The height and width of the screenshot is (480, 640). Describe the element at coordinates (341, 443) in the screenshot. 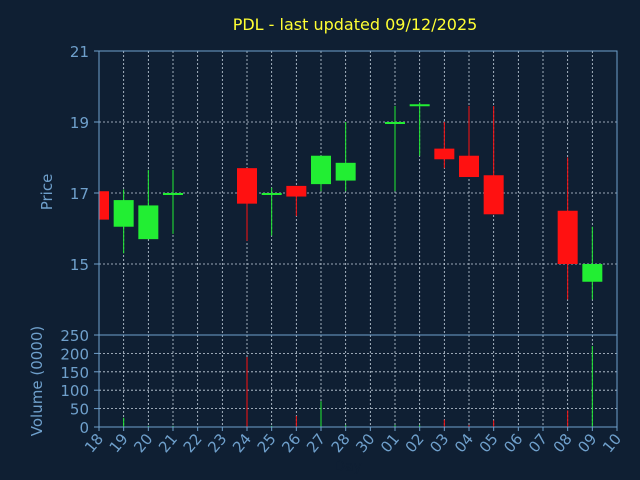

I see `day-tick-label: 28` at that location.